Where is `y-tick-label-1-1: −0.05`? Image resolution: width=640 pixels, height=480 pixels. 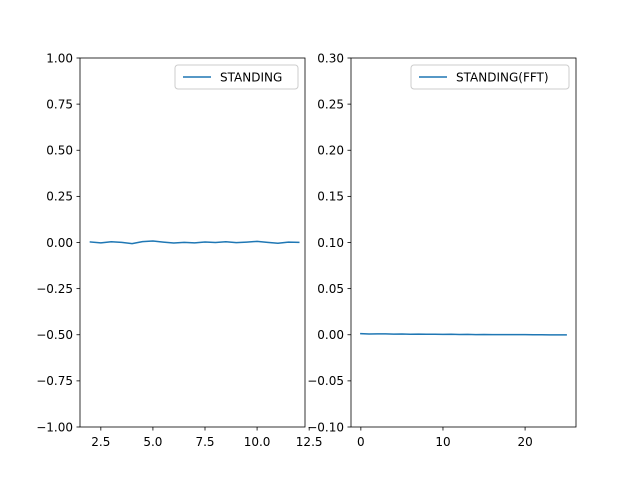
y-tick-label-1-1: −0.05 is located at coordinates (325, 381).